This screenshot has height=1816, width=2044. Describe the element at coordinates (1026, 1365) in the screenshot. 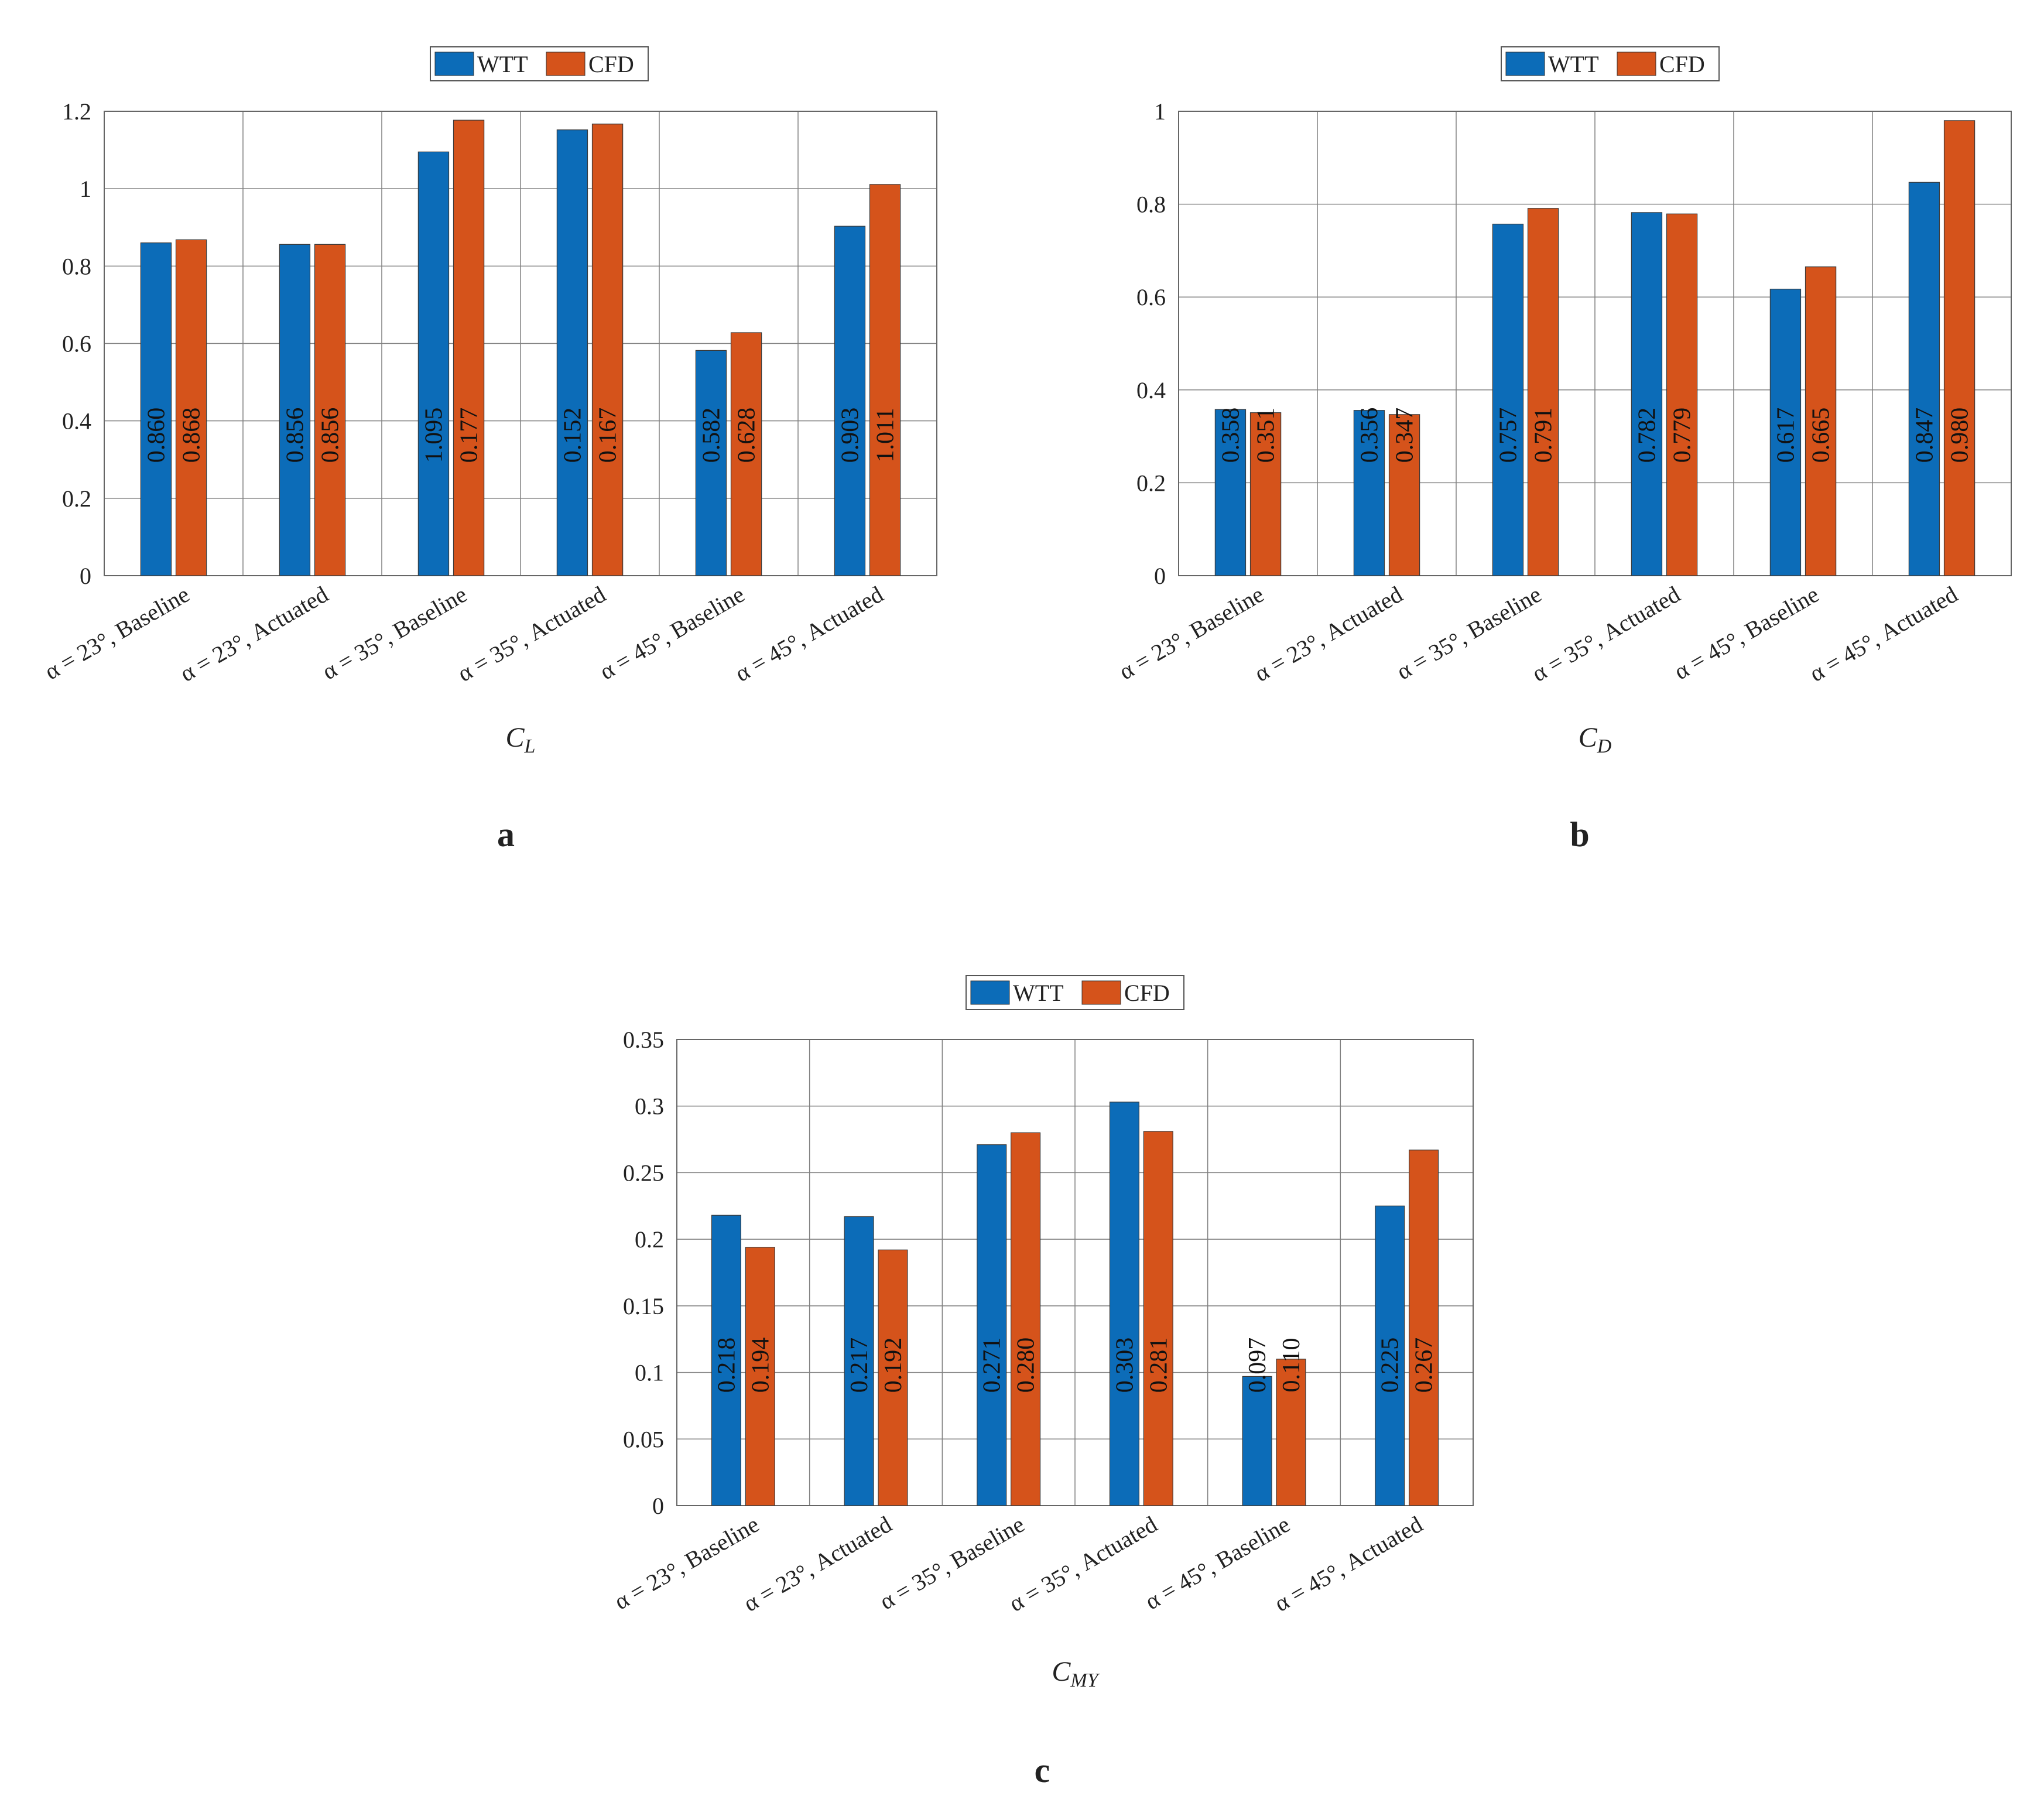

I see `bar-data-label: 0.280` at that location.